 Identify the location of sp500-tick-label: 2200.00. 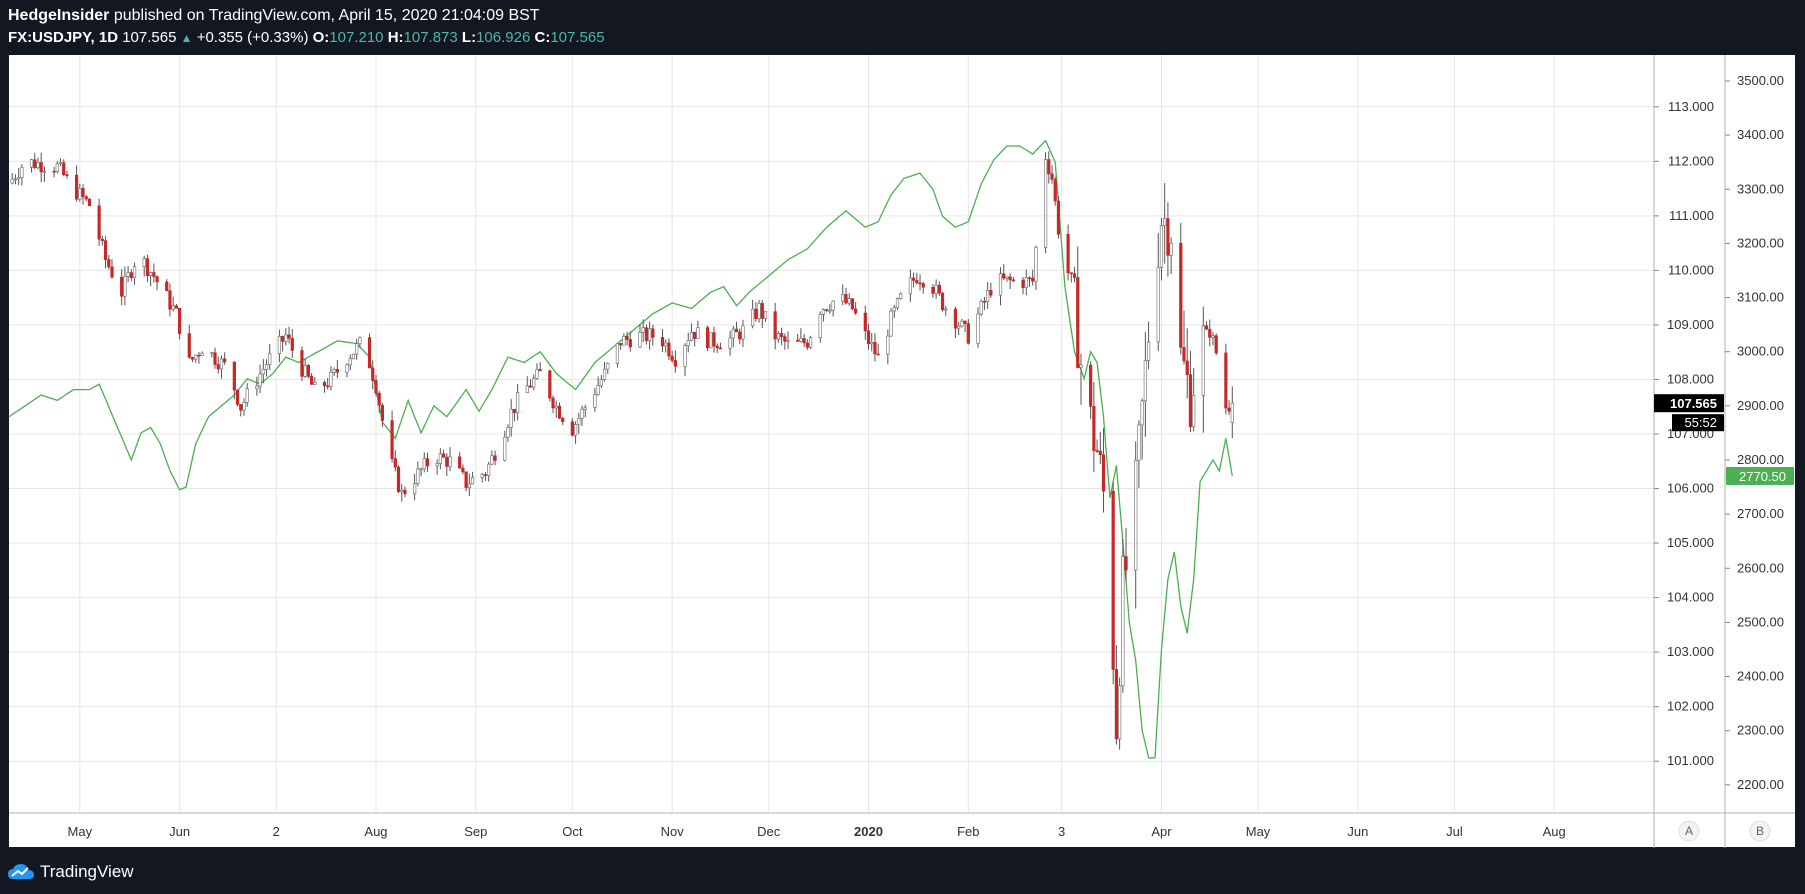
(1760, 784).